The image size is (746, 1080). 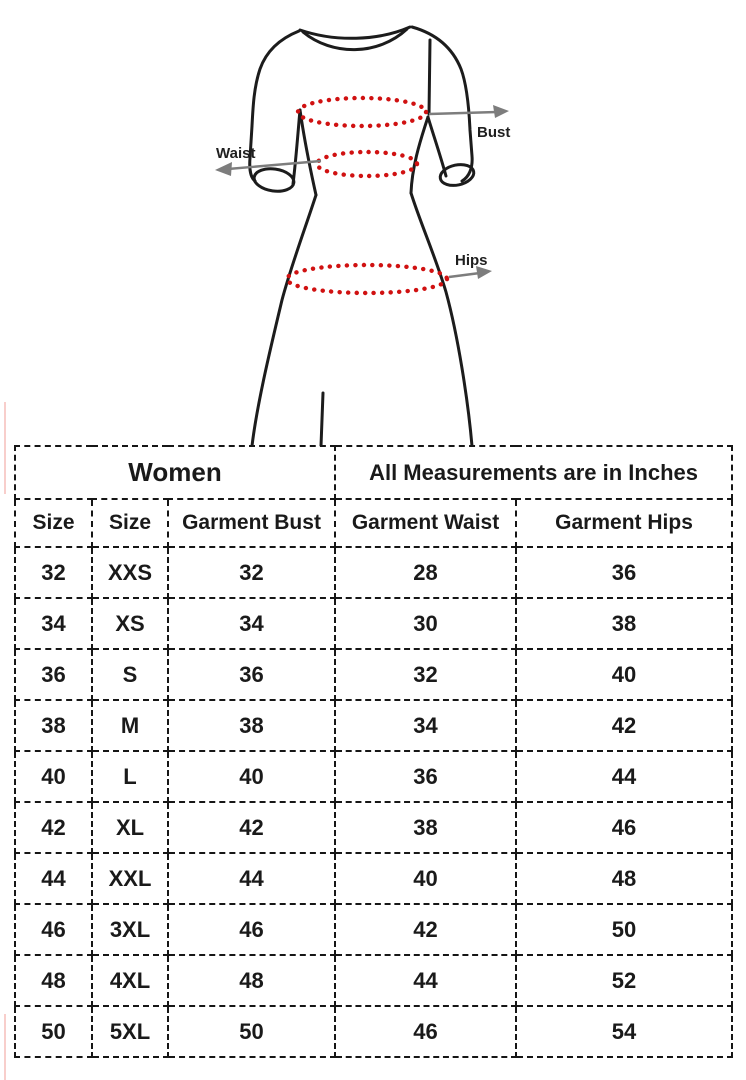 I want to click on table-cell: S, so click(x=130, y=674).